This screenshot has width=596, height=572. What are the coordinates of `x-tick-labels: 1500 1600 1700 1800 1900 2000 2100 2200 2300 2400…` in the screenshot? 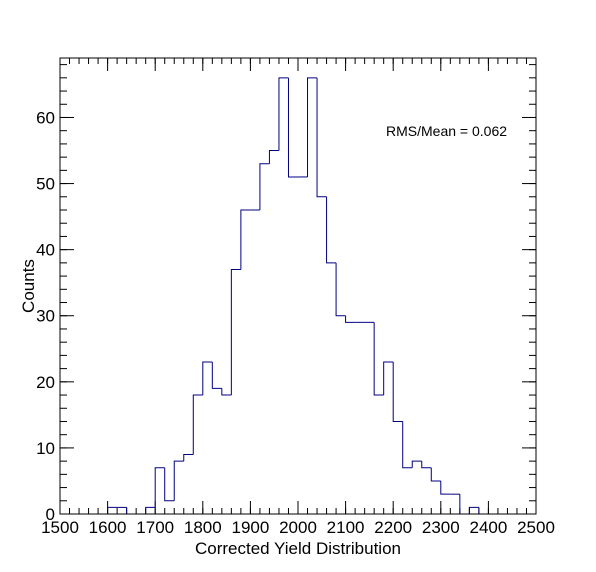 It's located at (298, 527).